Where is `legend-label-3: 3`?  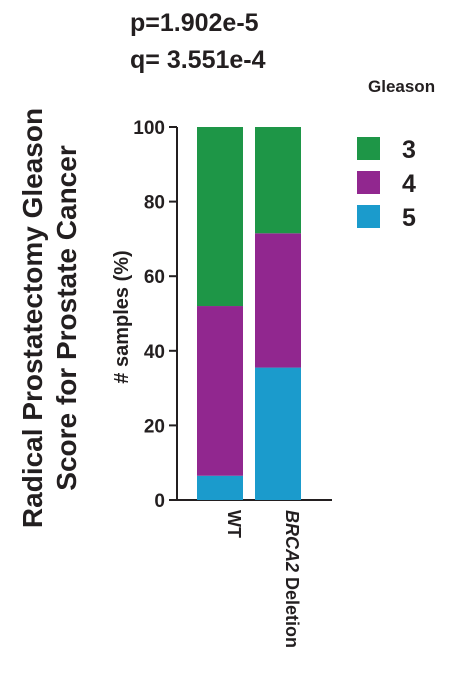 legend-label-3: 3 is located at coordinates (409, 150).